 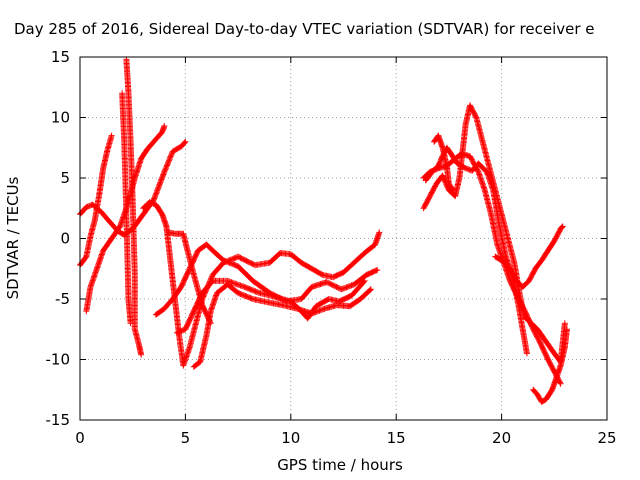 What do you see at coordinates (13, 237) in the screenshot?
I see `y-axis-label: SDTVAR / TECUs` at bounding box center [13, 237].